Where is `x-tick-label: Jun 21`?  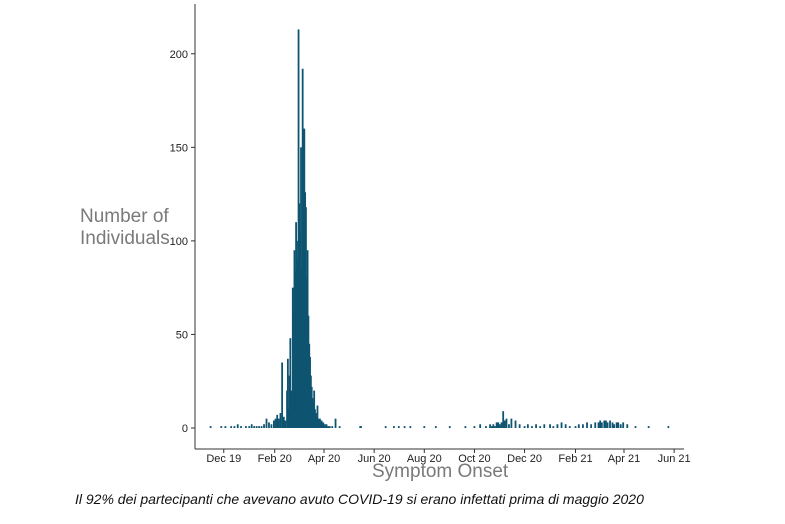 x-tick-label: Jun 21 is located at coordinates (674, 459).